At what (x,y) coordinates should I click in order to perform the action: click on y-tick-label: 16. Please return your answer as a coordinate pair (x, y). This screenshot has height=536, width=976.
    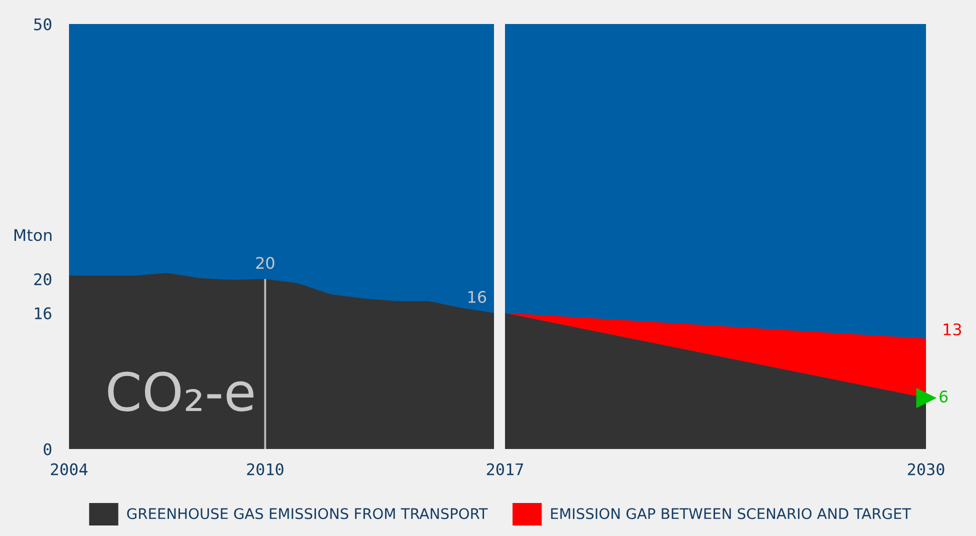
    Looking at the image, I should click on (43, 313).